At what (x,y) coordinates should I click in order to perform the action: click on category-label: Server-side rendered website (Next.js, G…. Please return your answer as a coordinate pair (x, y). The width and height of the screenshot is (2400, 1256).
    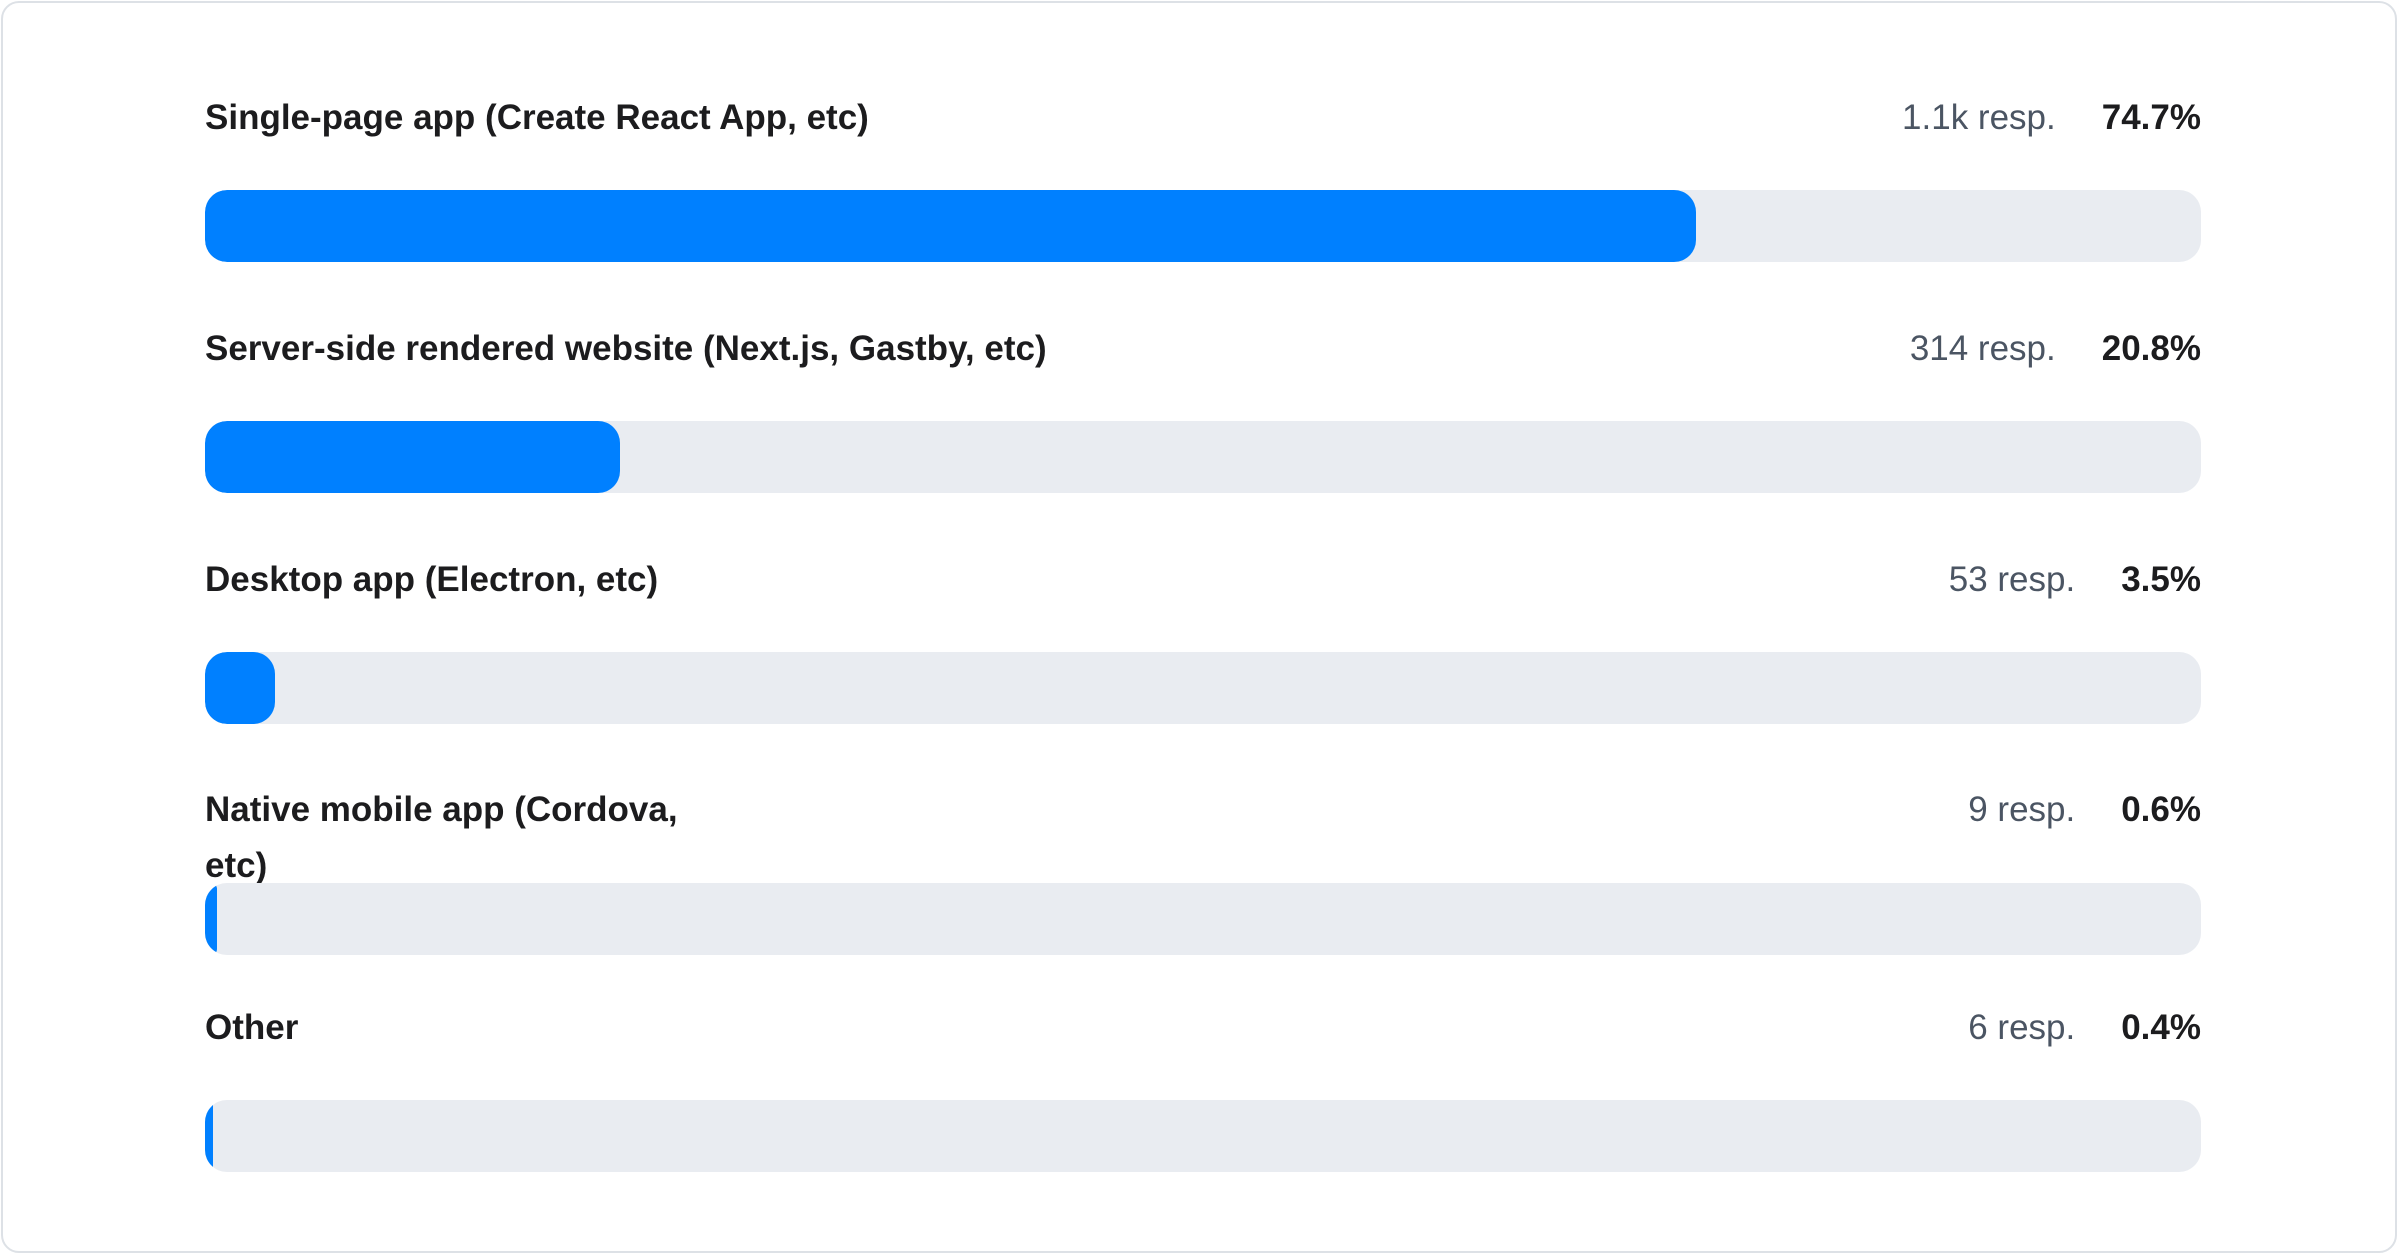
    Looking at the image, I should click on (626, 348).